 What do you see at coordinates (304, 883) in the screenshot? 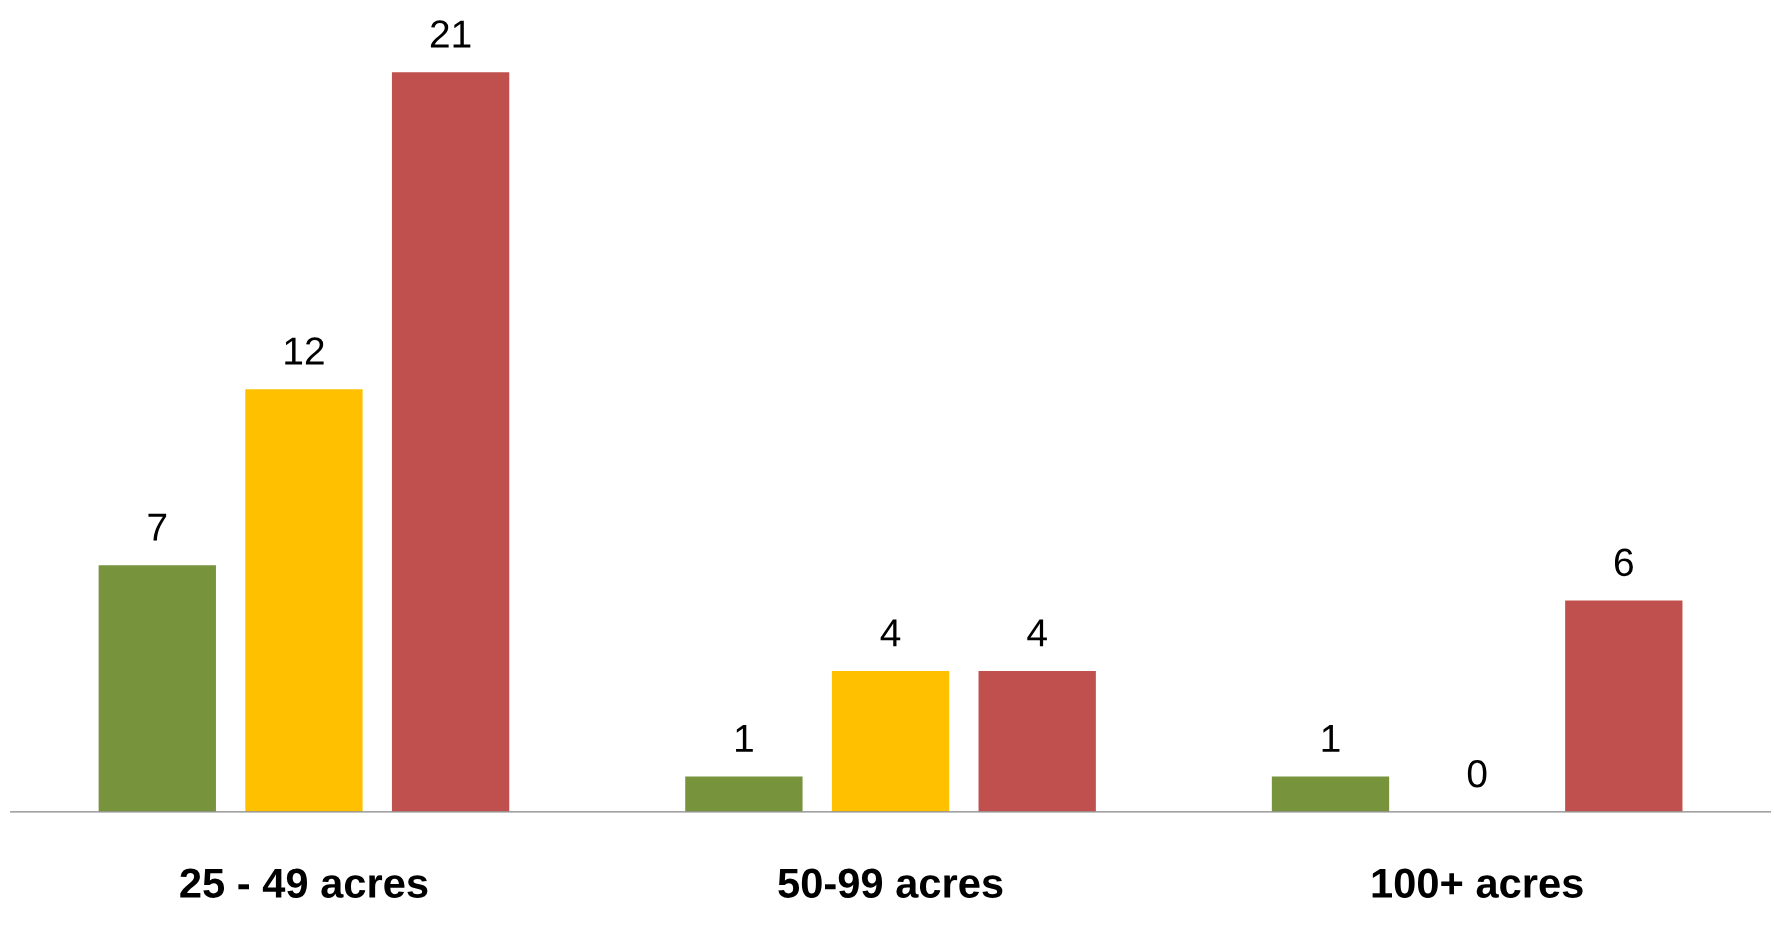
I see `x-tick-label: 25 - 49 acres` at bounding box center [304, 883].